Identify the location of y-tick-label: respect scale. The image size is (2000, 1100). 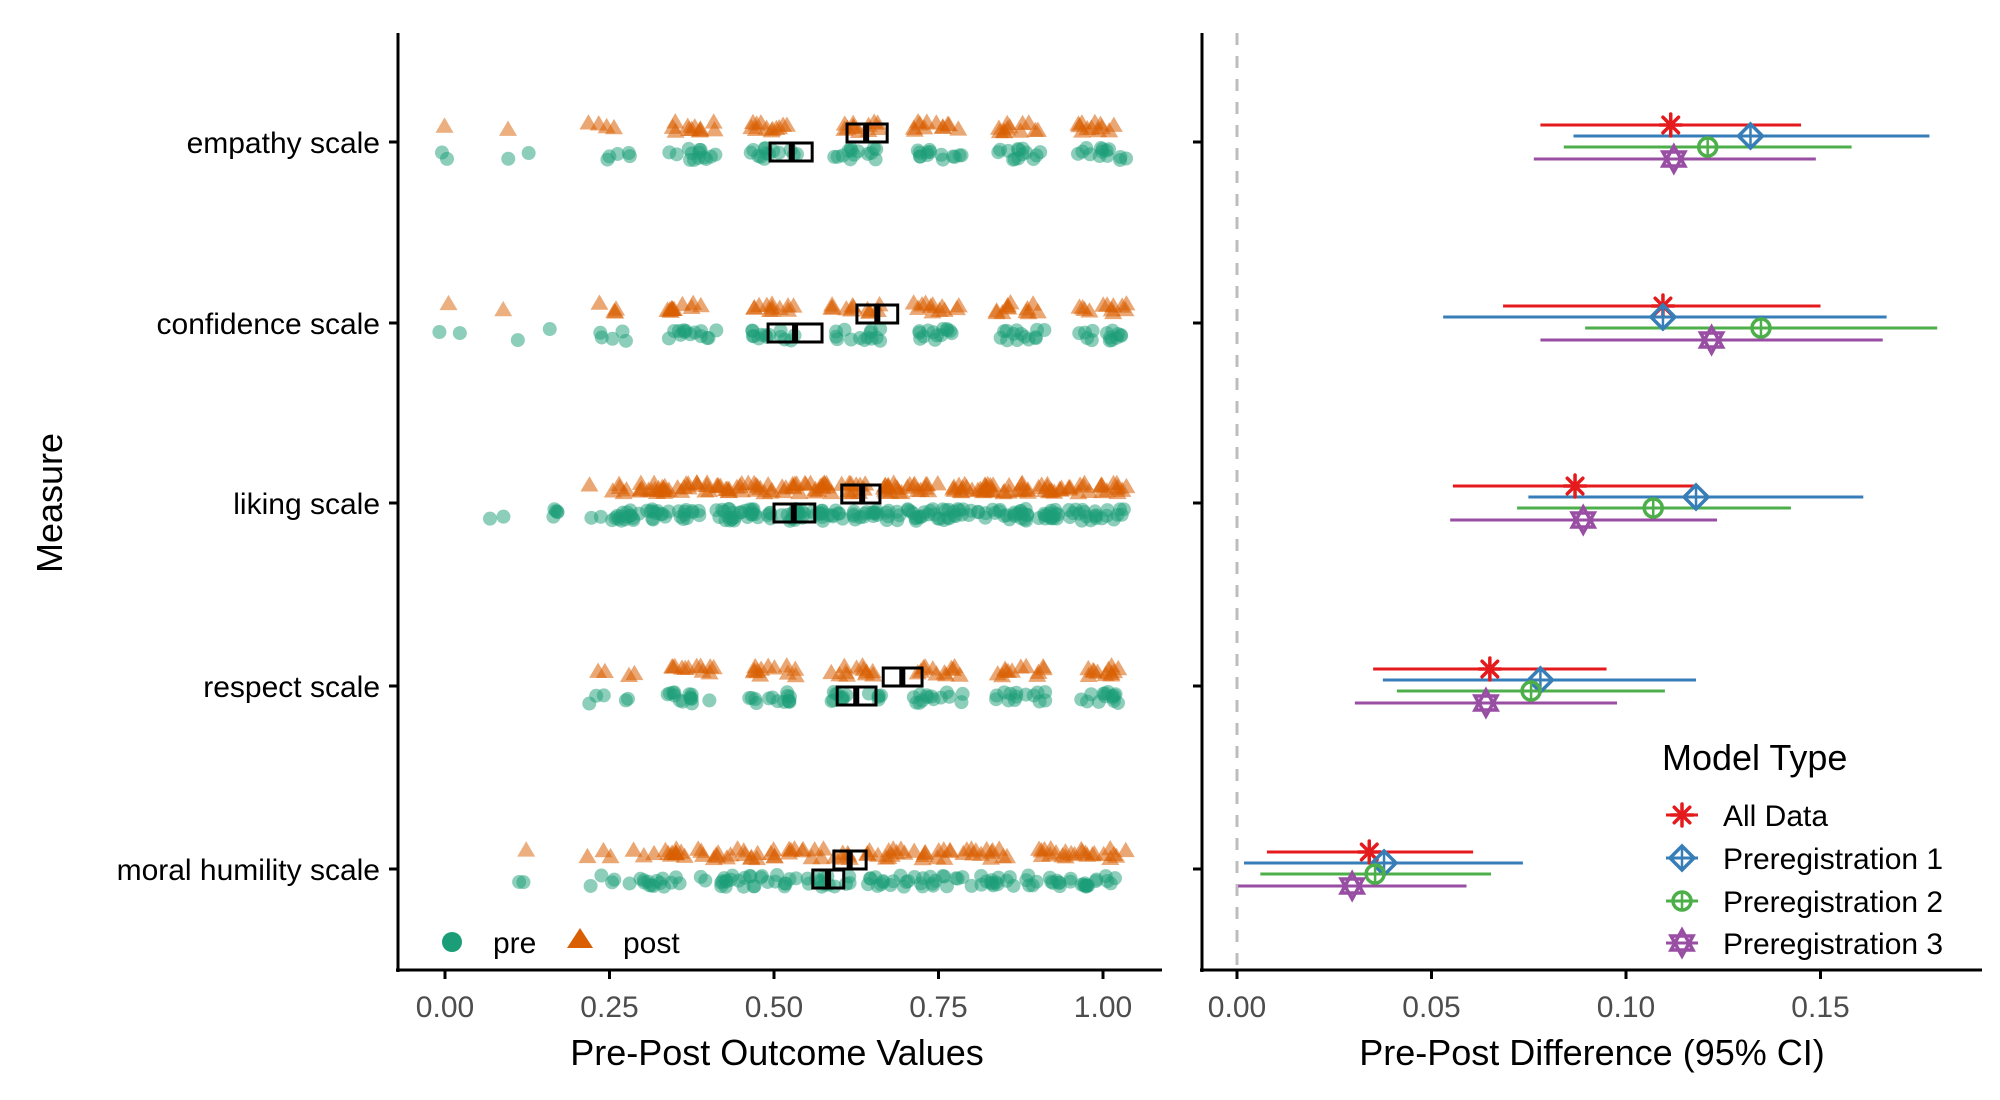
(291, 687).